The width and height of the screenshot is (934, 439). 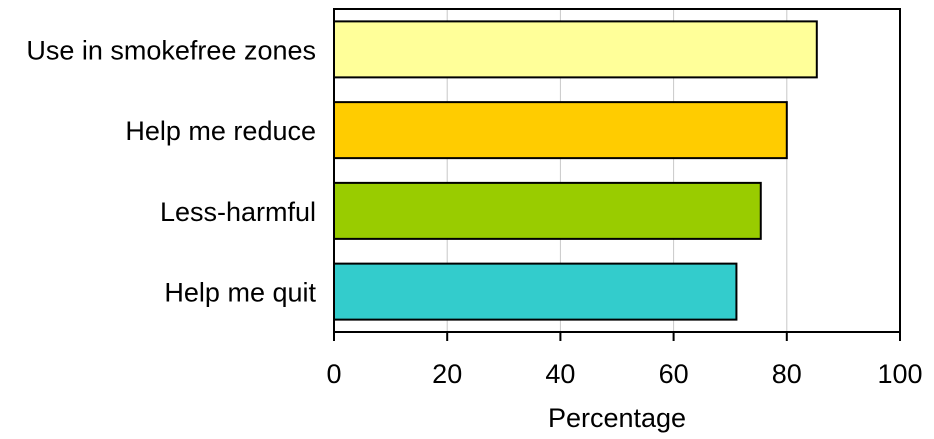 What do you see at coordinates (238, 212) in the screenshot?
I see `category-label-2: Less-harmful` at bounding box center [238, 212].